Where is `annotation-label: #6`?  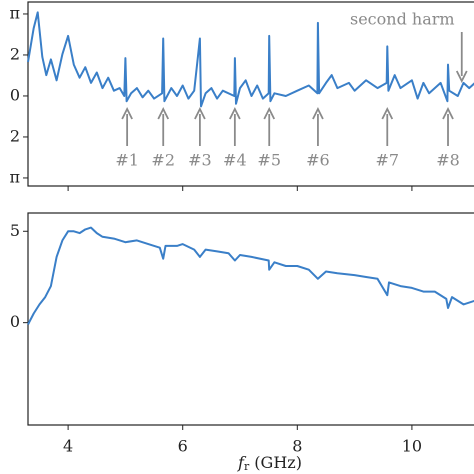 annotation-label: #6 is located at coordinates (318, 160).